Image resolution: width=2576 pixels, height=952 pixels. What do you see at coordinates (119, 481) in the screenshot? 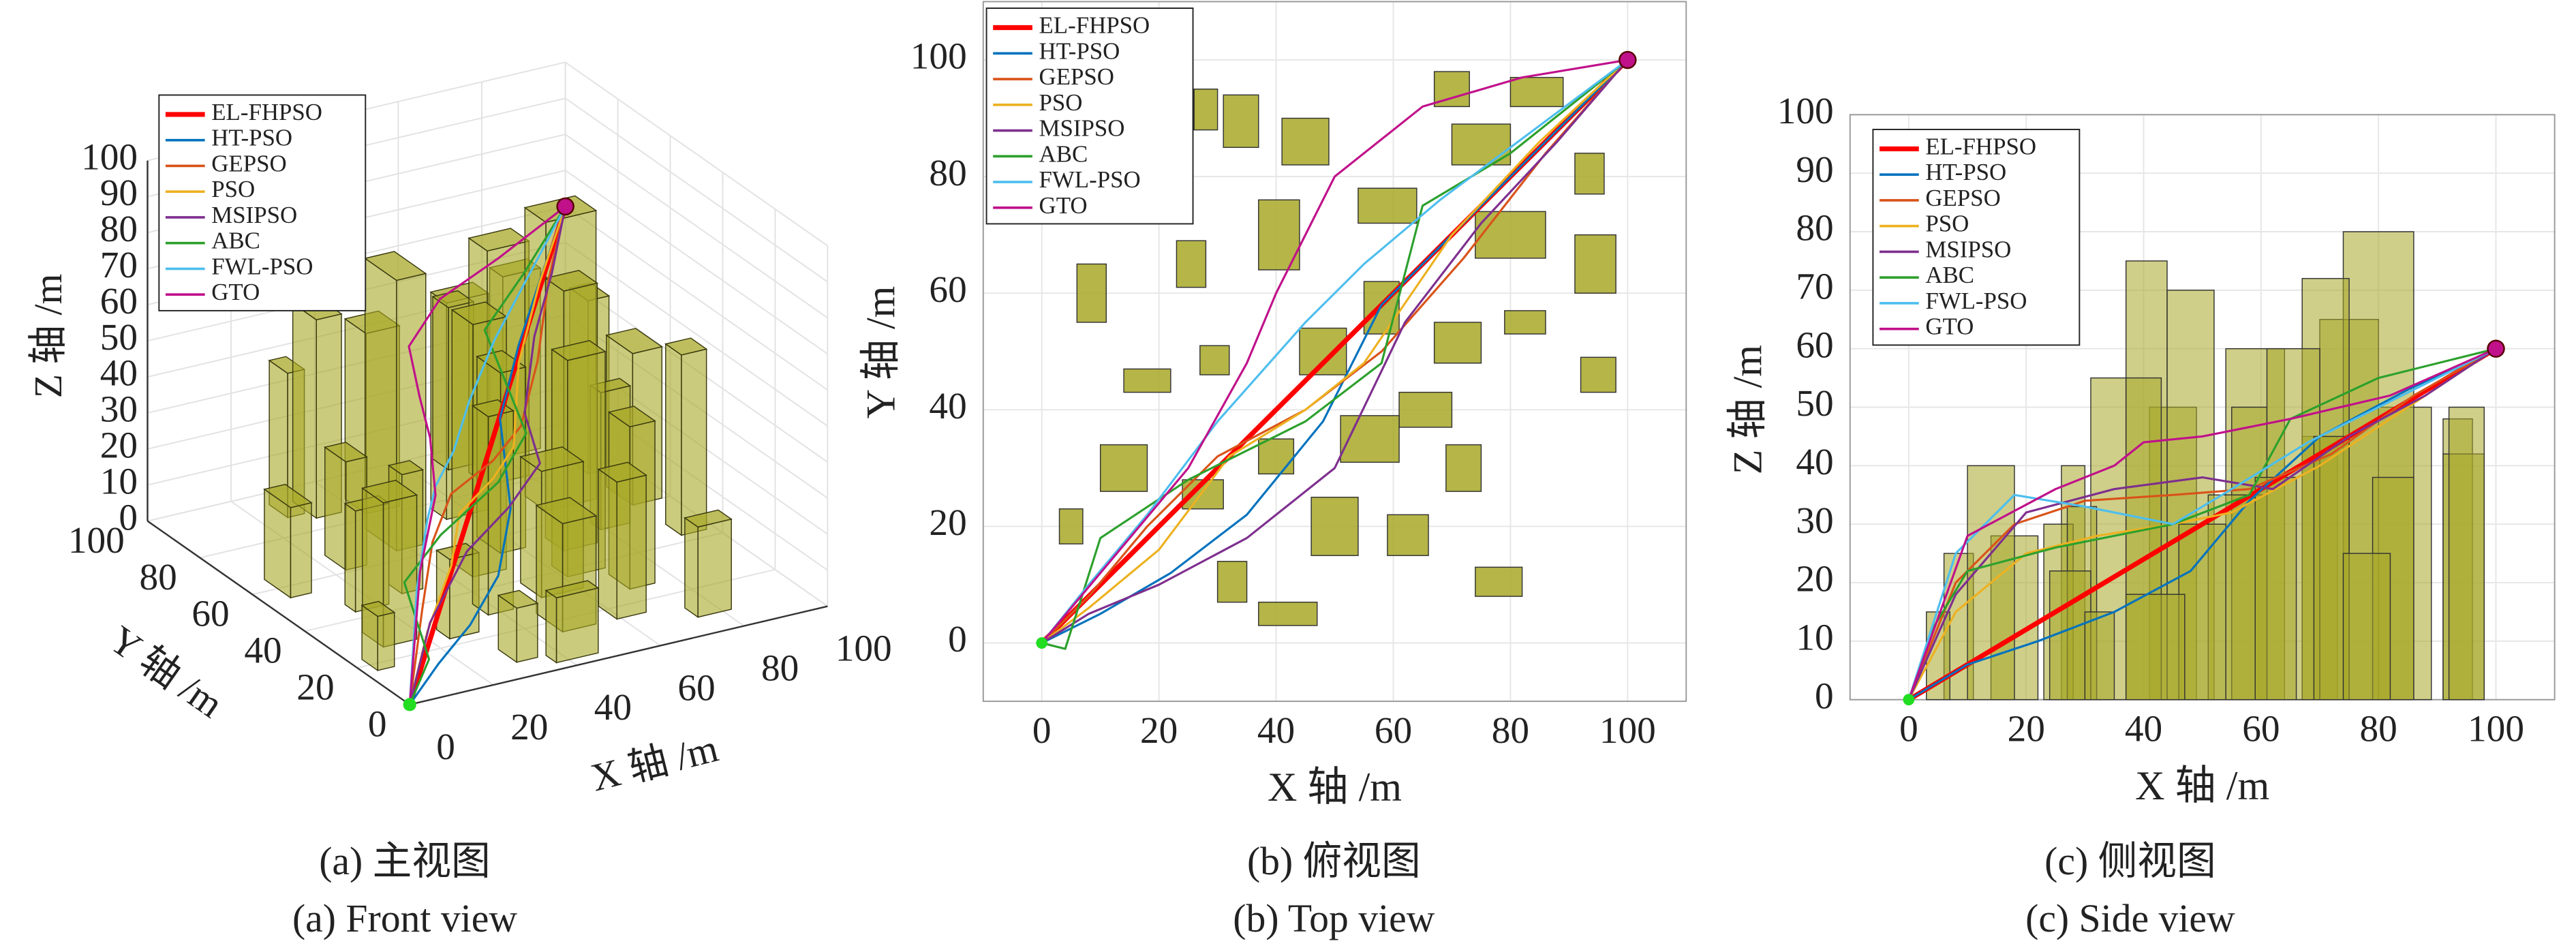
I see `z-tick-label: 10` at bounding box center [119, 481].